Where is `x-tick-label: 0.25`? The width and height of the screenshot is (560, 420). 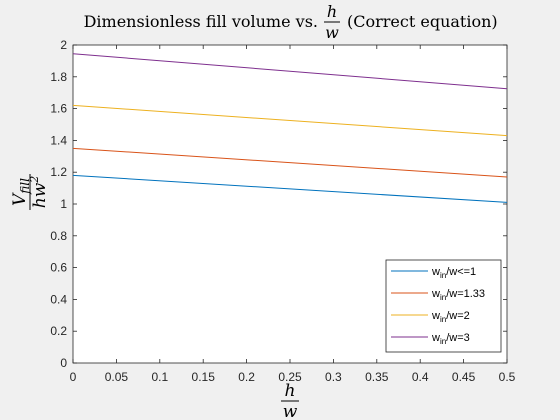 x-tick-label: 0.25 is located at coordinates (290, 377).